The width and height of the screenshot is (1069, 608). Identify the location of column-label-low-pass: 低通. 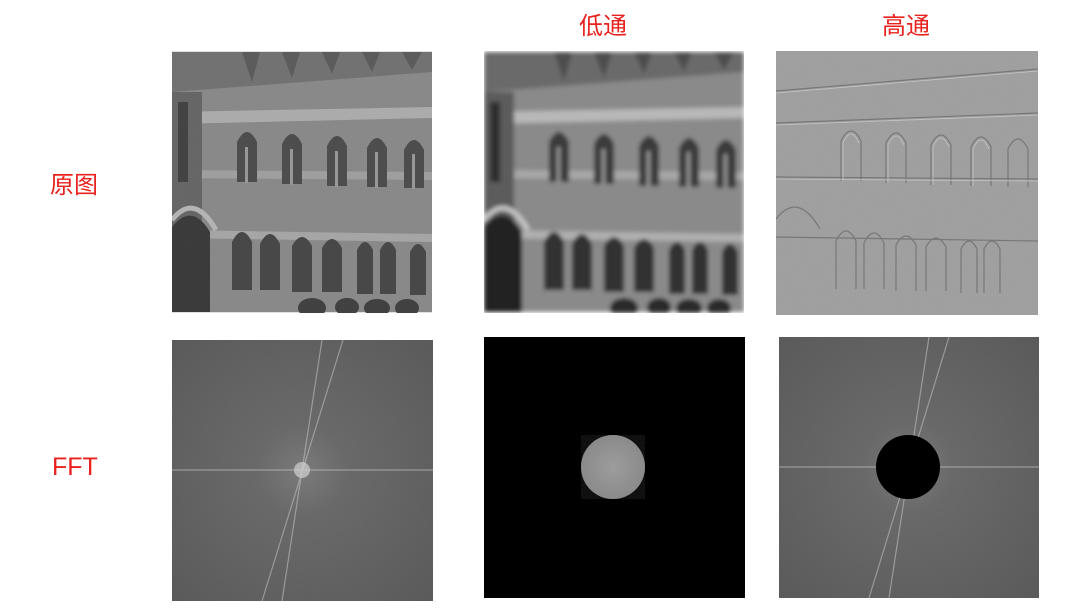
(603, 26).